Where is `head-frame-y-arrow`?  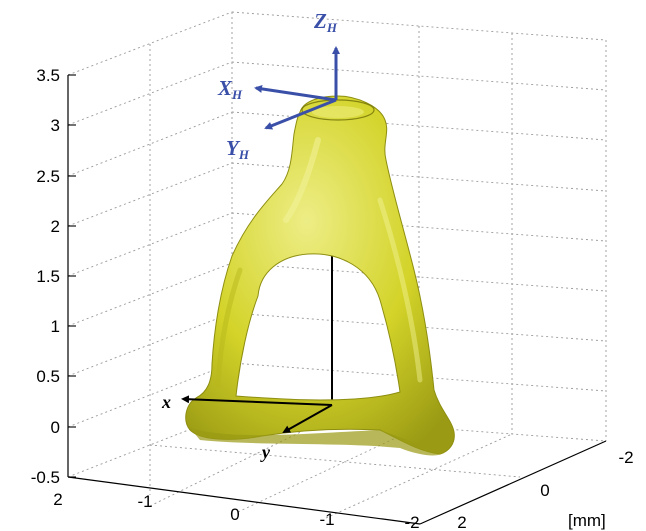
head-frame-y-arrow is located at coordinates (300, 114).